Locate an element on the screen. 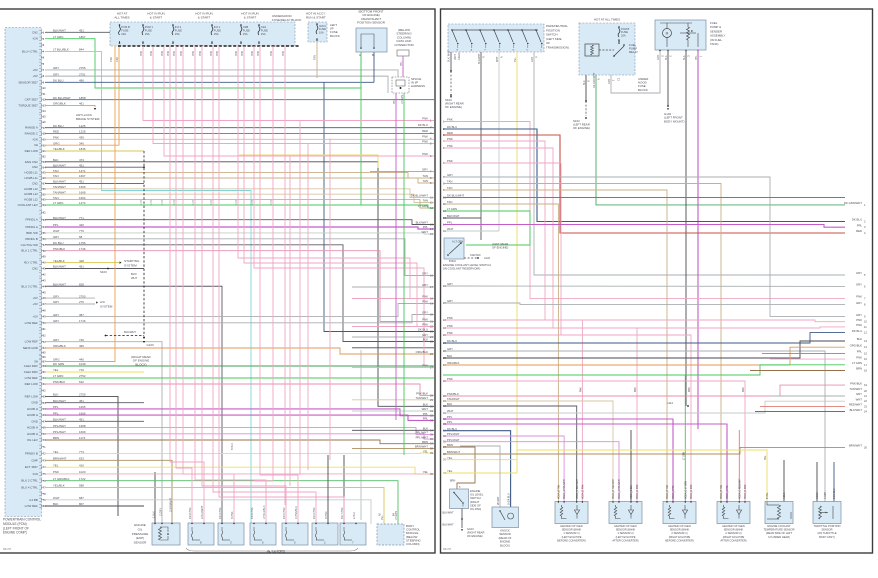 The width and height of the screenshot is (878, 578). svg-text: 44 is located at coordinates (45, 286).